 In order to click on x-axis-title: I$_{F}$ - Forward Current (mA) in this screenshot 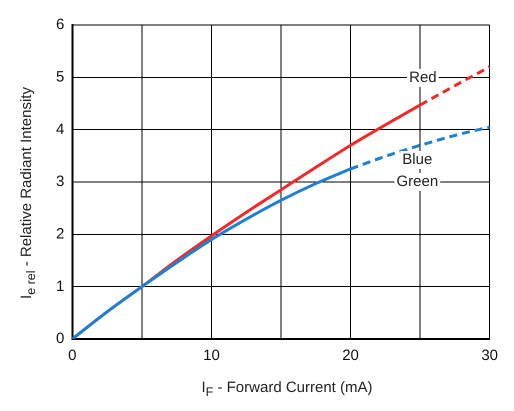, I will do `click(287, 389)`.